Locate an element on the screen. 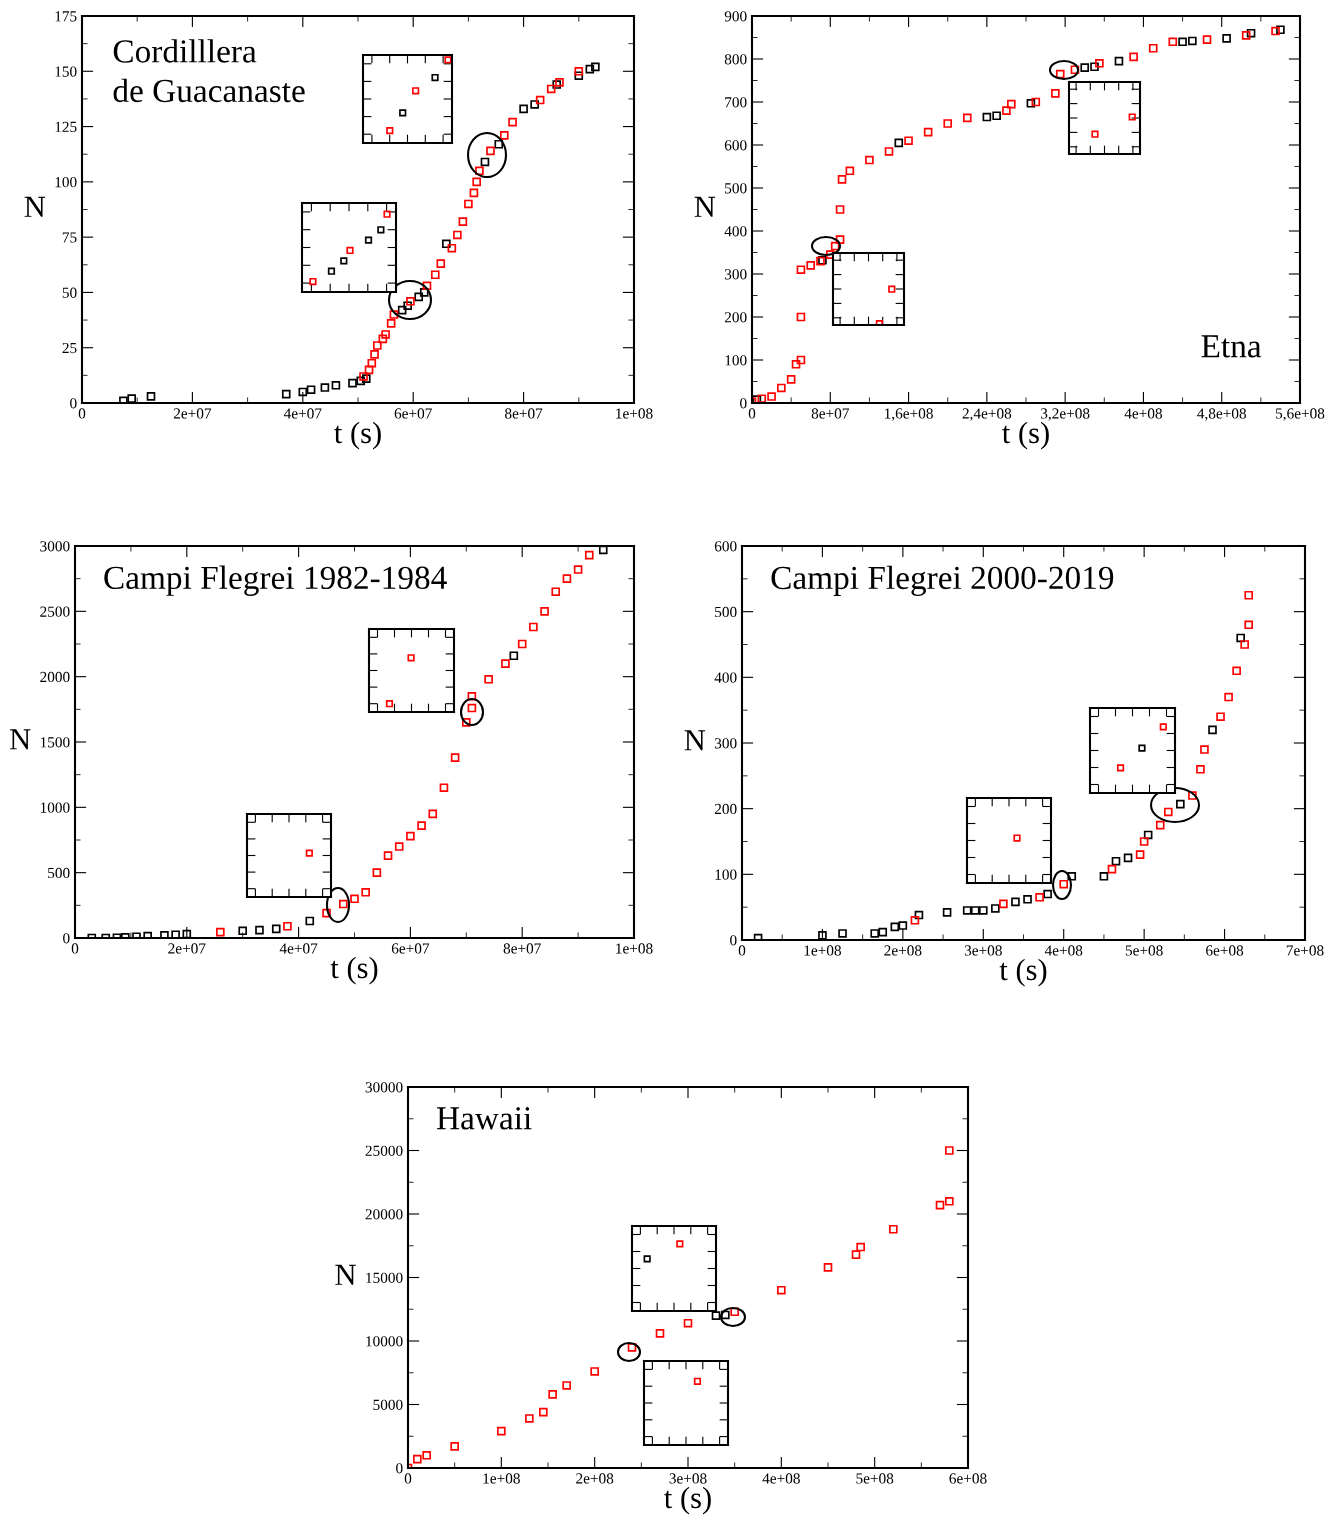 The height and width of the screenshot is (1527, 1338). x-tick-label: 1e+08 is located at coordinates (822, 950).